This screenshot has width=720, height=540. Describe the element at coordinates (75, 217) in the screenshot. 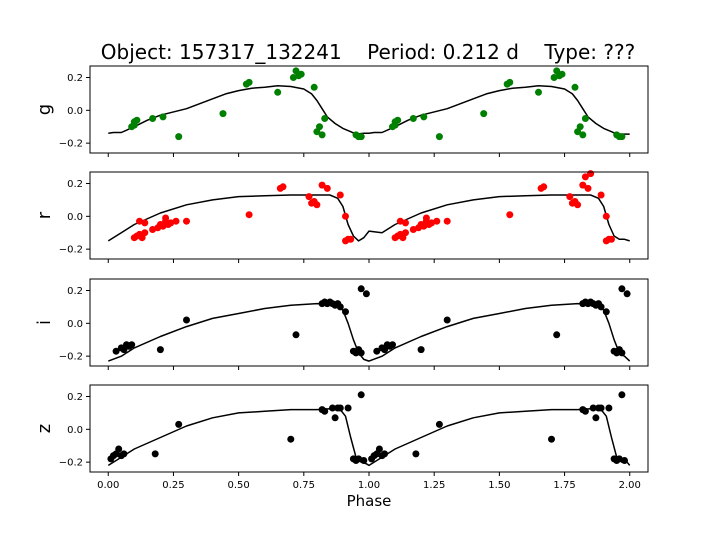

I see `y-tick-label-r: 0.0` at that location.